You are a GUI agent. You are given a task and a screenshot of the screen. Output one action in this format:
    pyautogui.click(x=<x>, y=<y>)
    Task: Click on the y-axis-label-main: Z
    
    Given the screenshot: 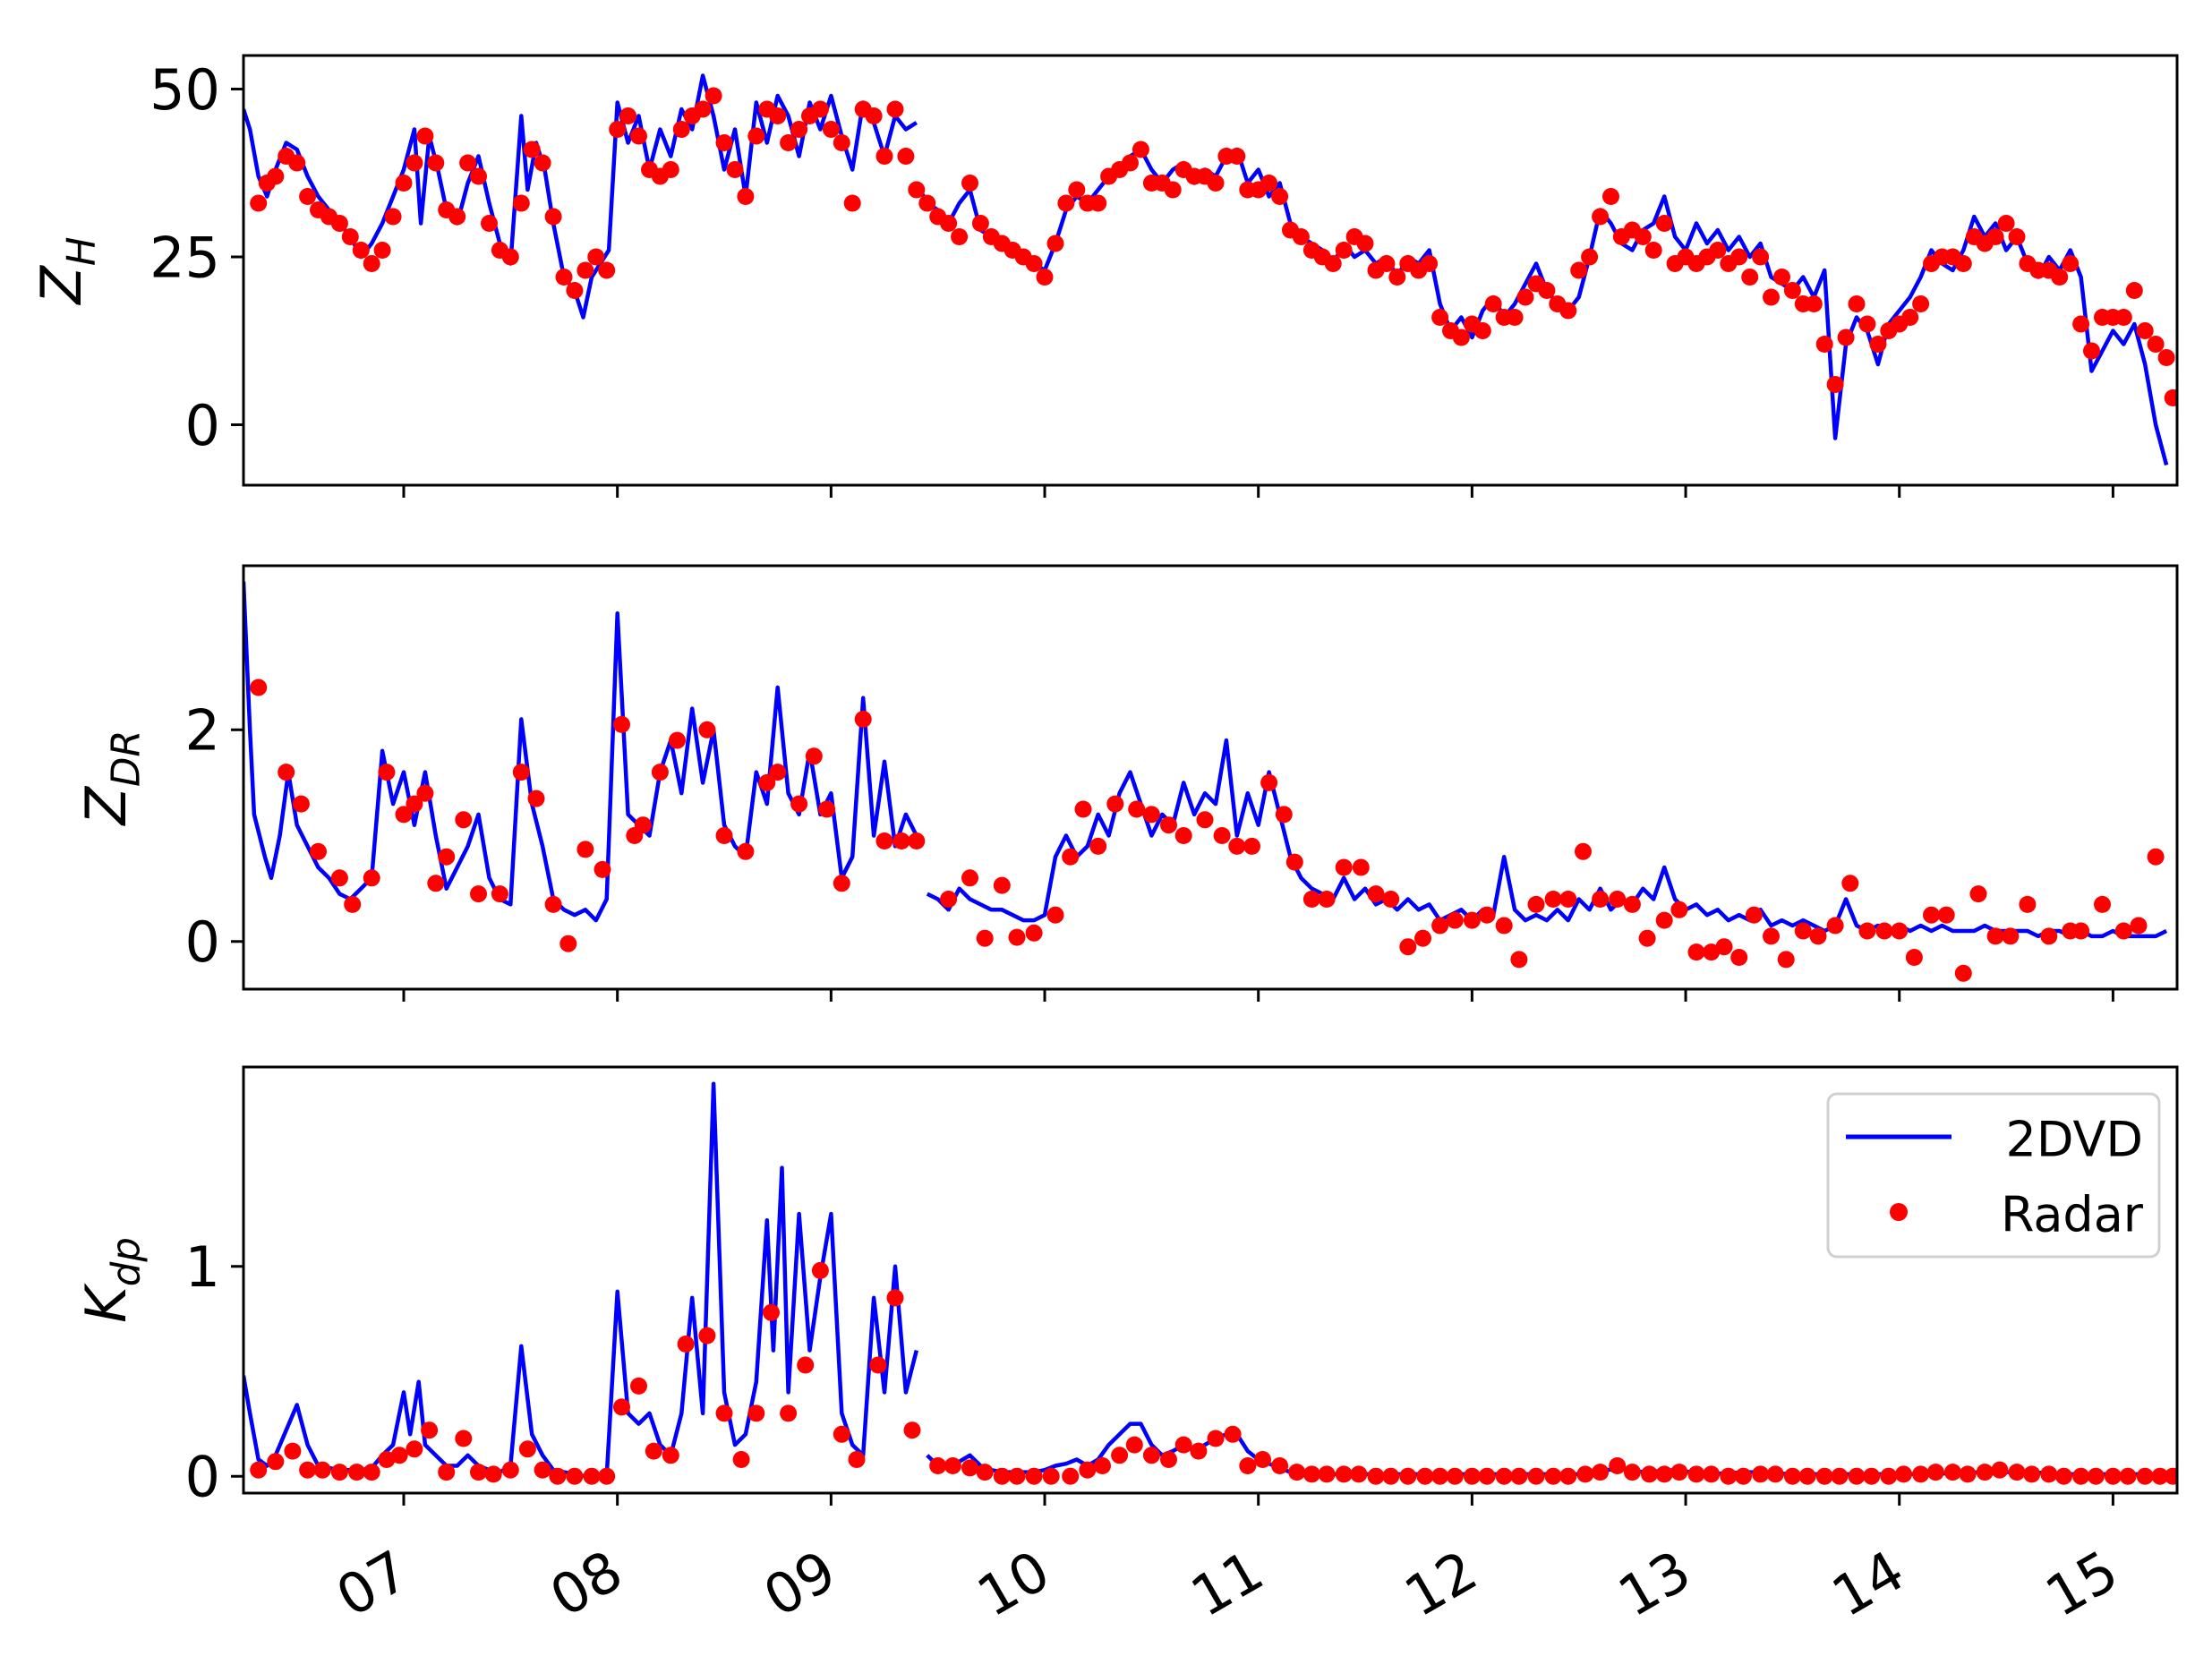 What is the action you would take?
    pyautogui.click(x=106, y=806)
    